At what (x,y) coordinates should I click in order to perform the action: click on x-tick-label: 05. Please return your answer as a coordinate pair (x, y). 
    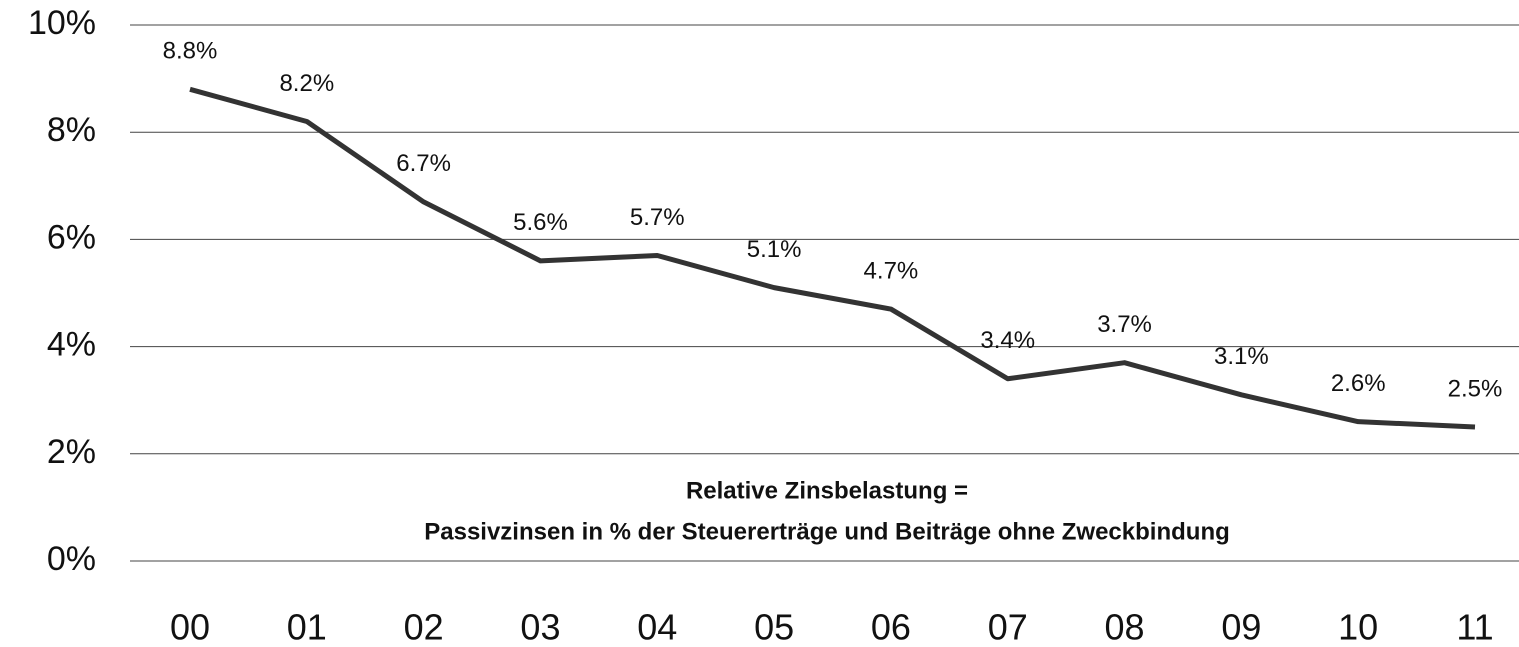
    Looking at the image, I should click on (774, 627).